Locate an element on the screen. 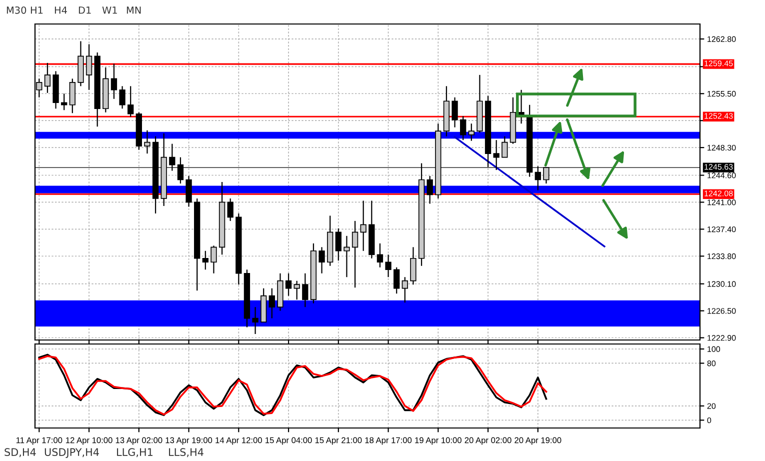 The height and width of the screenshot is (461, 765). x-tick-label: 20 Apr 19:00 is located at coordinates (538, 441).